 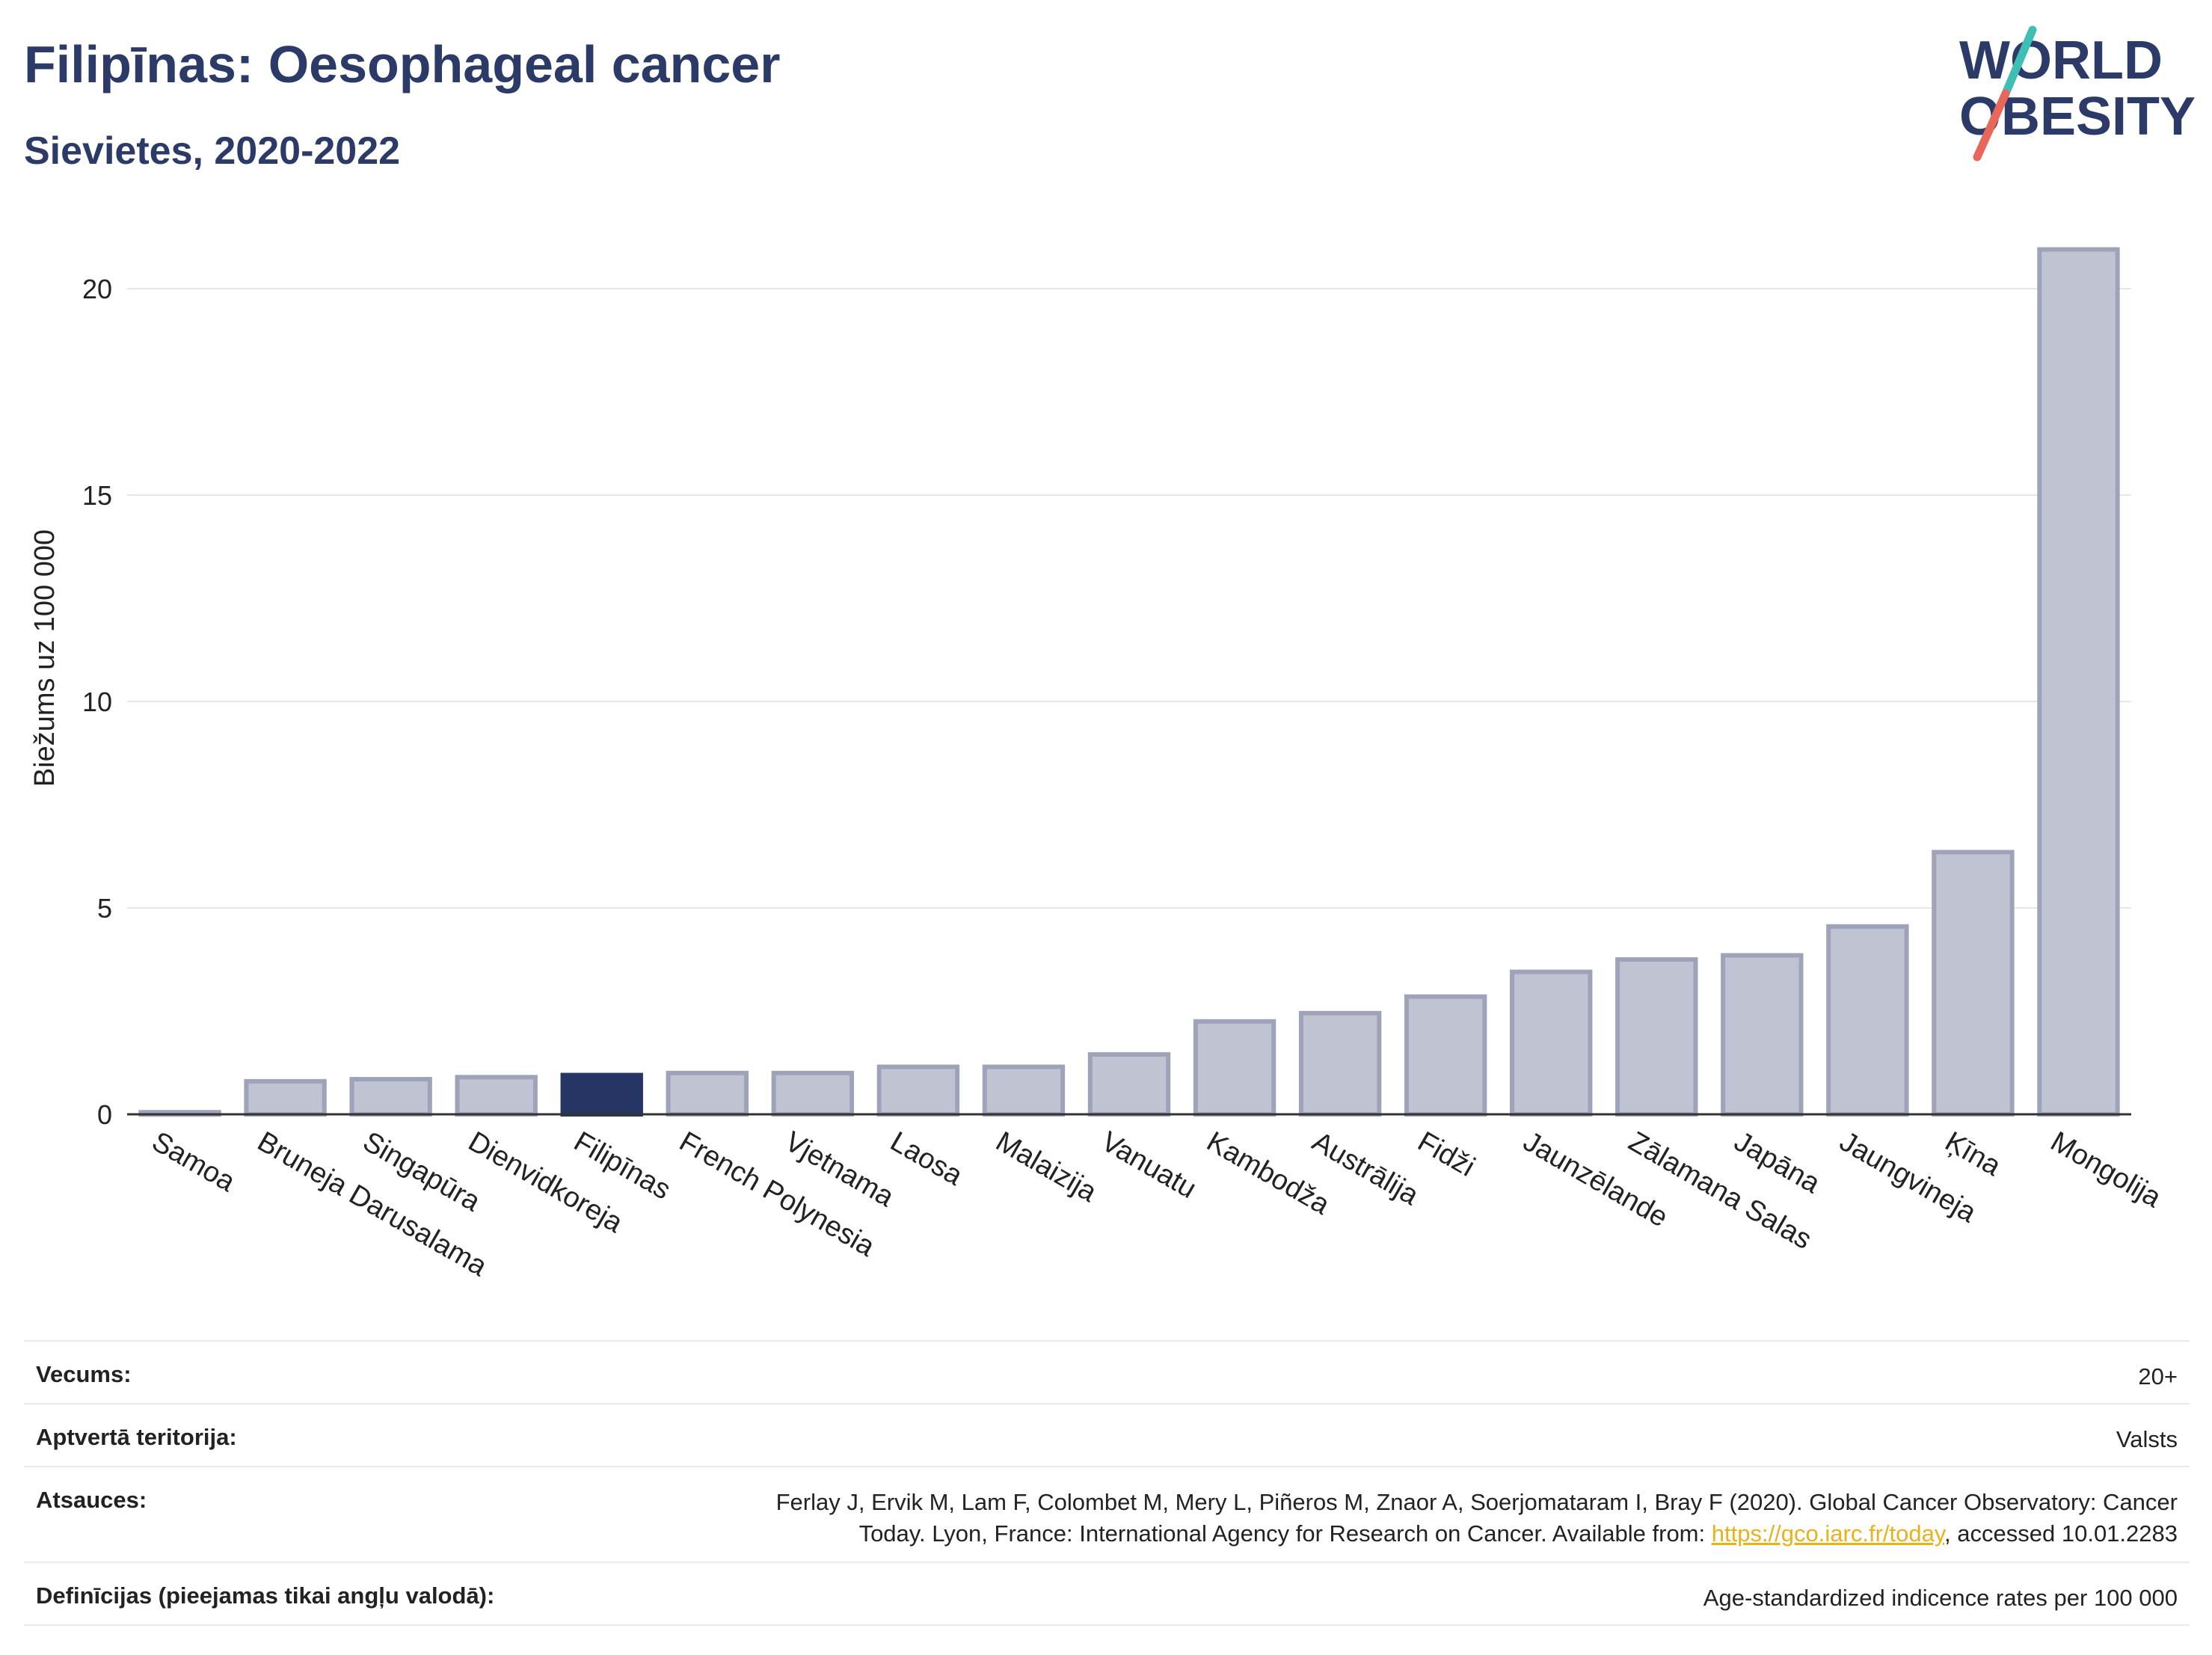 What do you see at coordinates (2019, 61) in the screenshot?
I see `logo-slash-top` at bounding box center [2019, 61].